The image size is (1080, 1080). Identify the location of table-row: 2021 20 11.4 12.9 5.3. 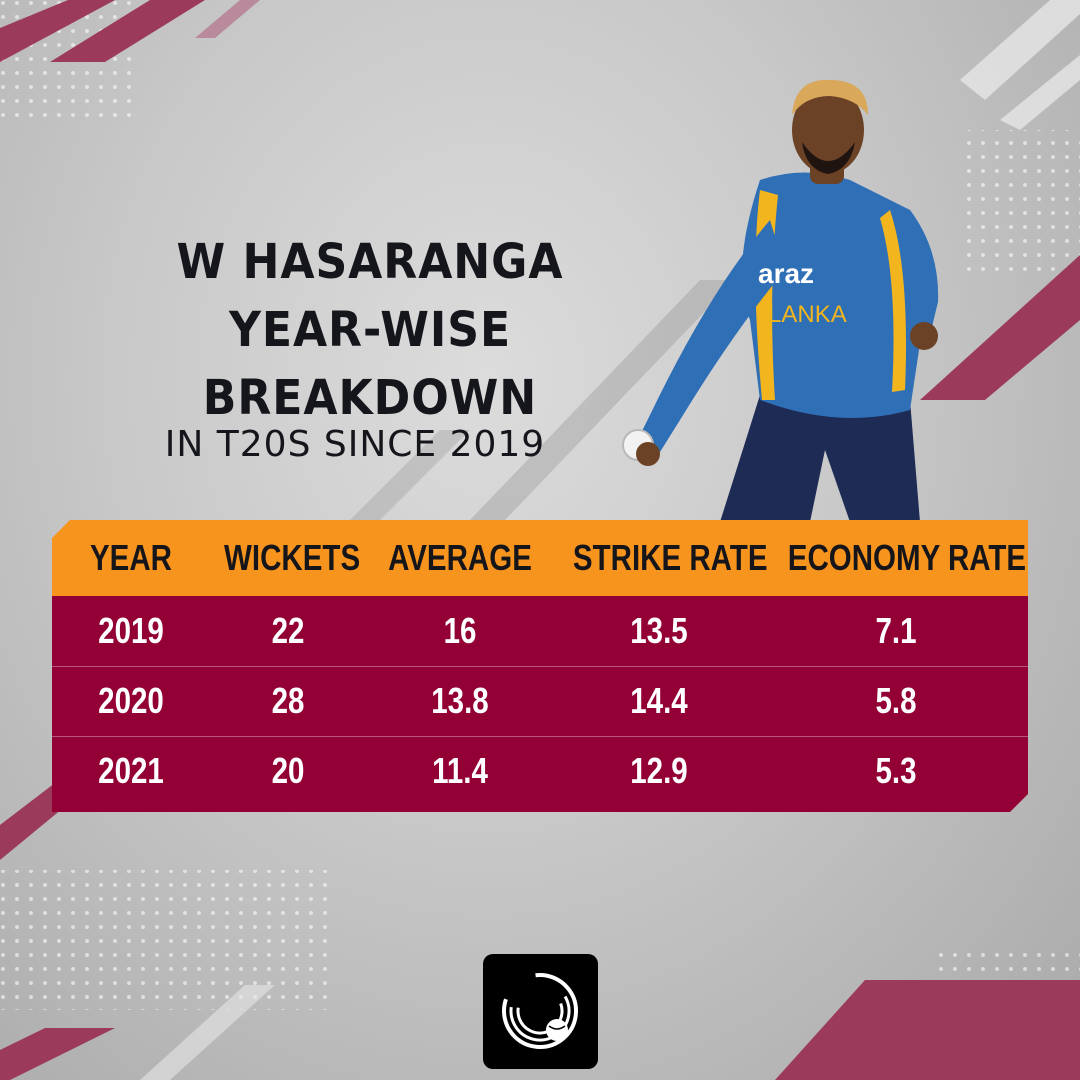
(540, 771).